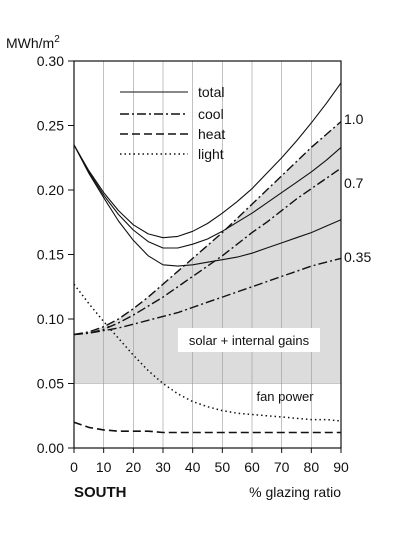  What do you see at coordinates (312, 467) in the screenshot?
I see `x-tick-label-80: 80` at bounding box center [312, 467].